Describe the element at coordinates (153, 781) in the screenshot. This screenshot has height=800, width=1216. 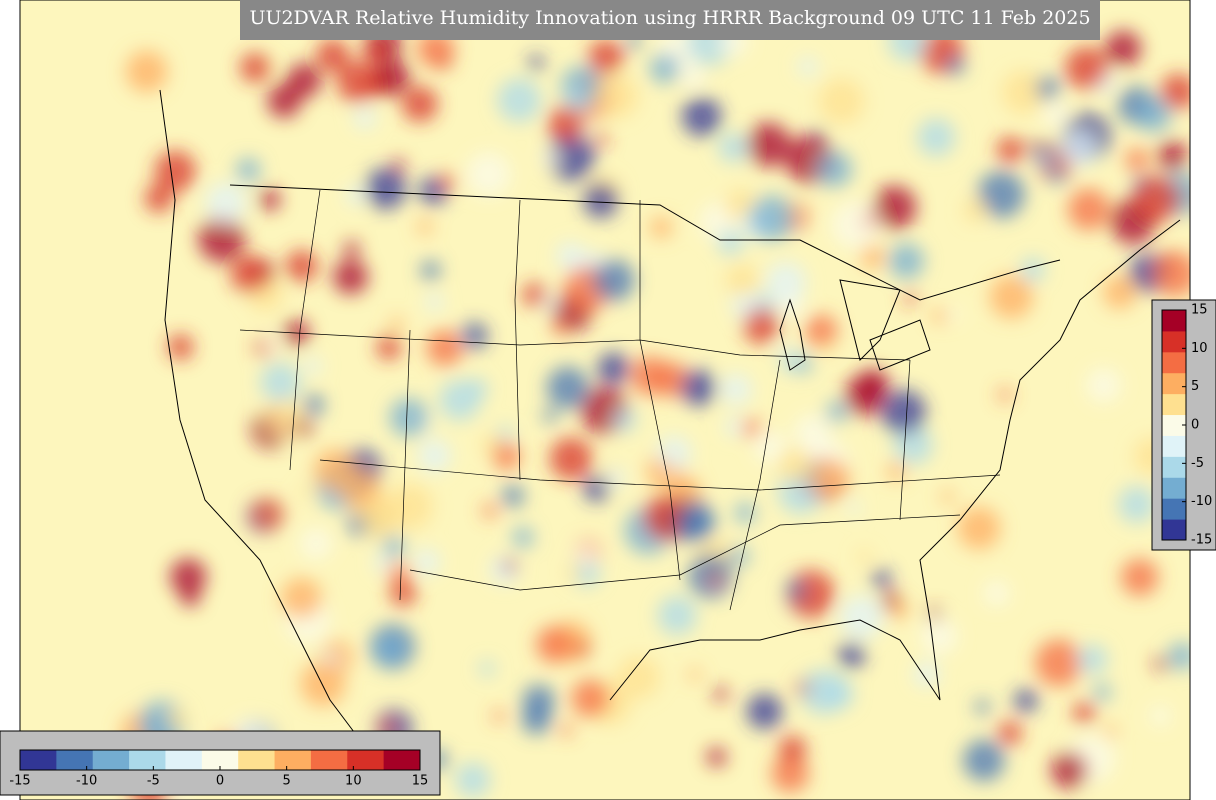
I see `colorbar-tick-label: -5` at that location.